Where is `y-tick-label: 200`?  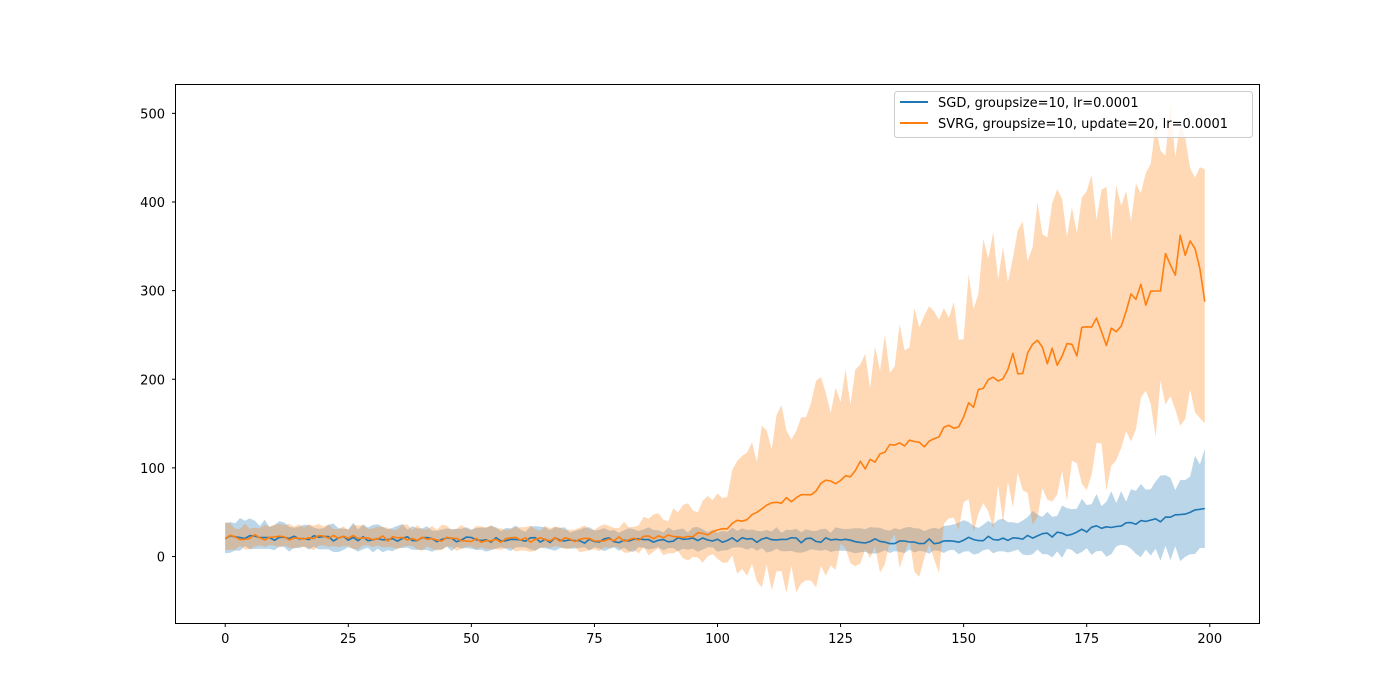
y-tick-label: 200 is located at coordinates (152, 380).